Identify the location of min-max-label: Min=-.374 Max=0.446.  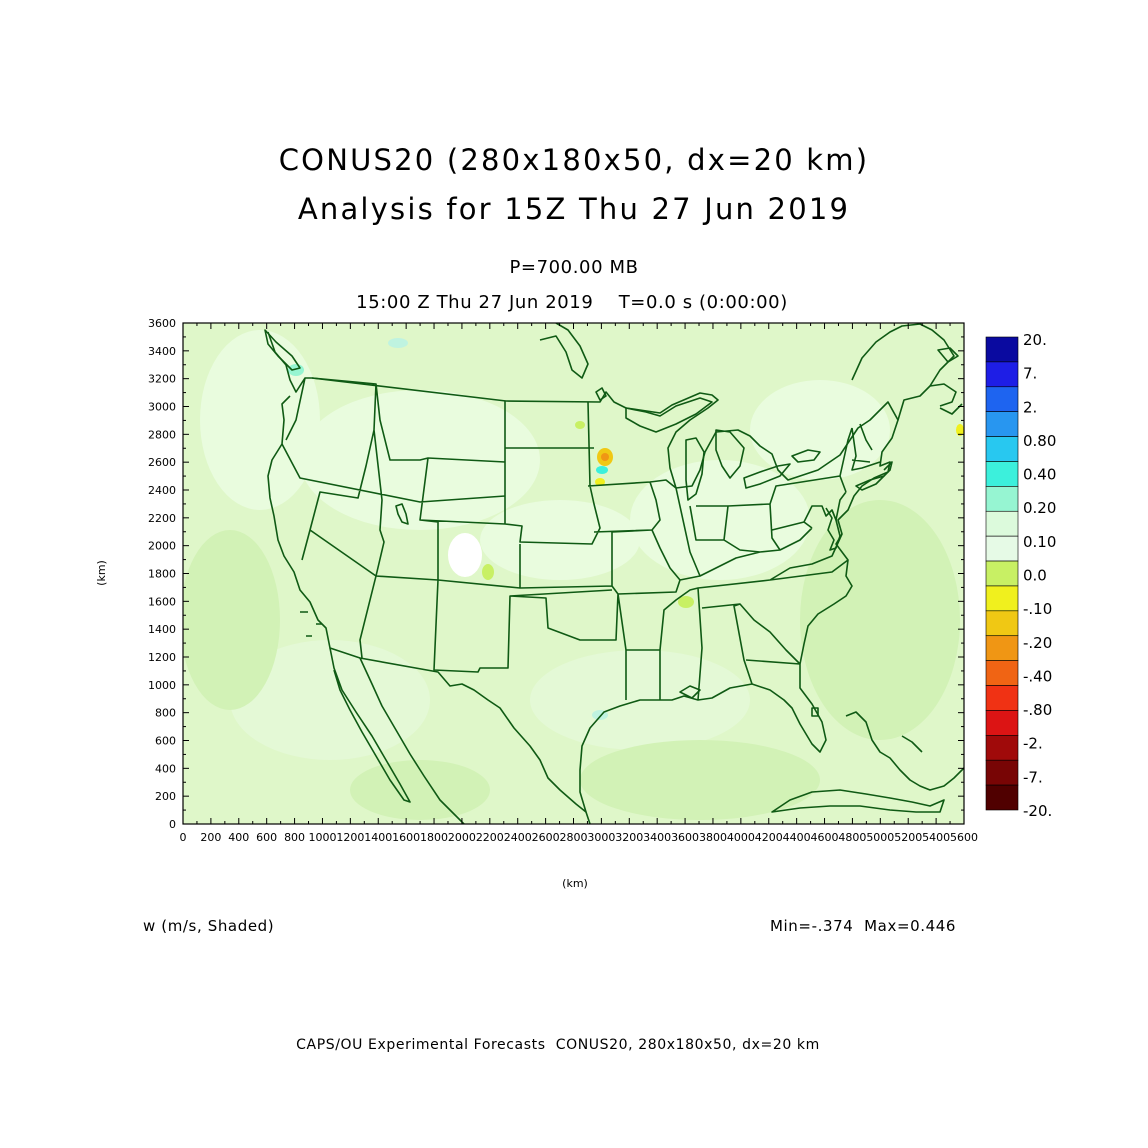
(863, 926).